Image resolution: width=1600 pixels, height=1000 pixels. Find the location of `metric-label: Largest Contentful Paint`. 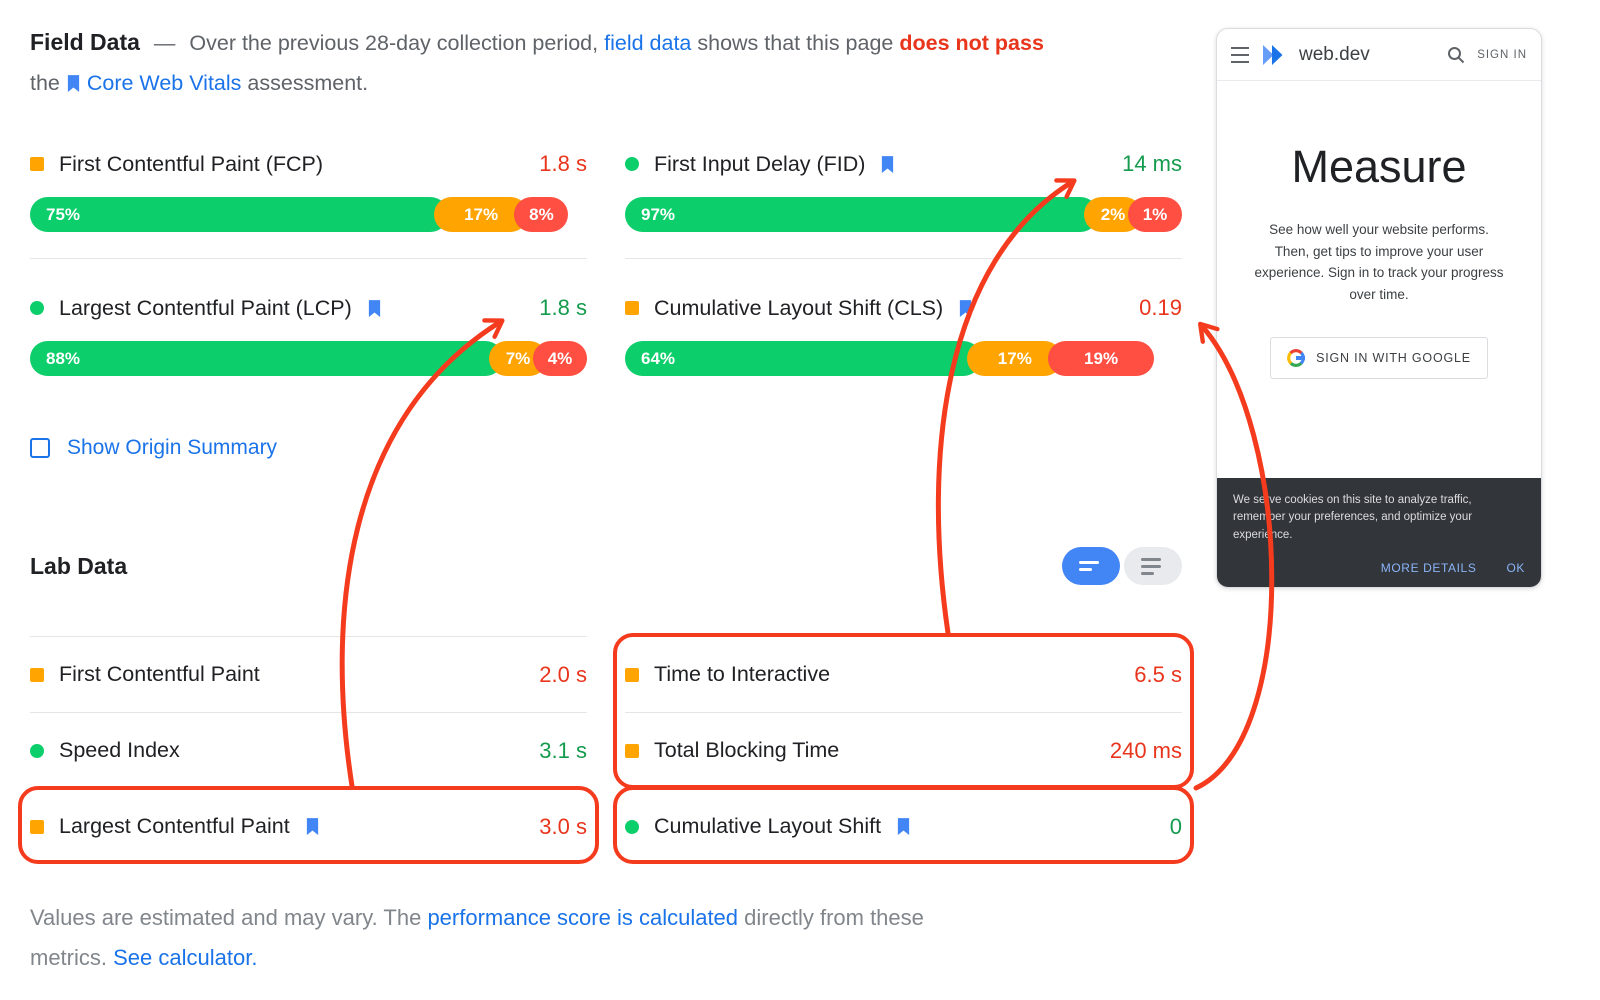

metric-label: Largest Contentful Paint is located at coordinates (174, 826).